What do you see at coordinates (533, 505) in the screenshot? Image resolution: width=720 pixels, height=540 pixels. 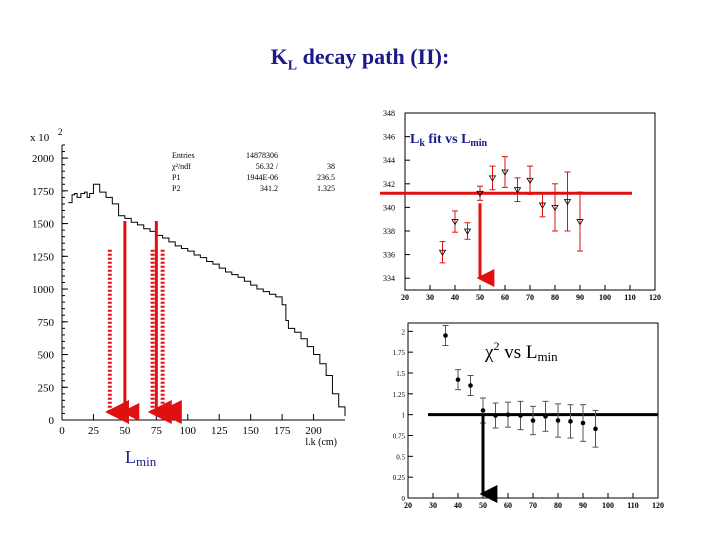 I see `chi2-x-tick-label: 70` at bounding box center [533, 505].